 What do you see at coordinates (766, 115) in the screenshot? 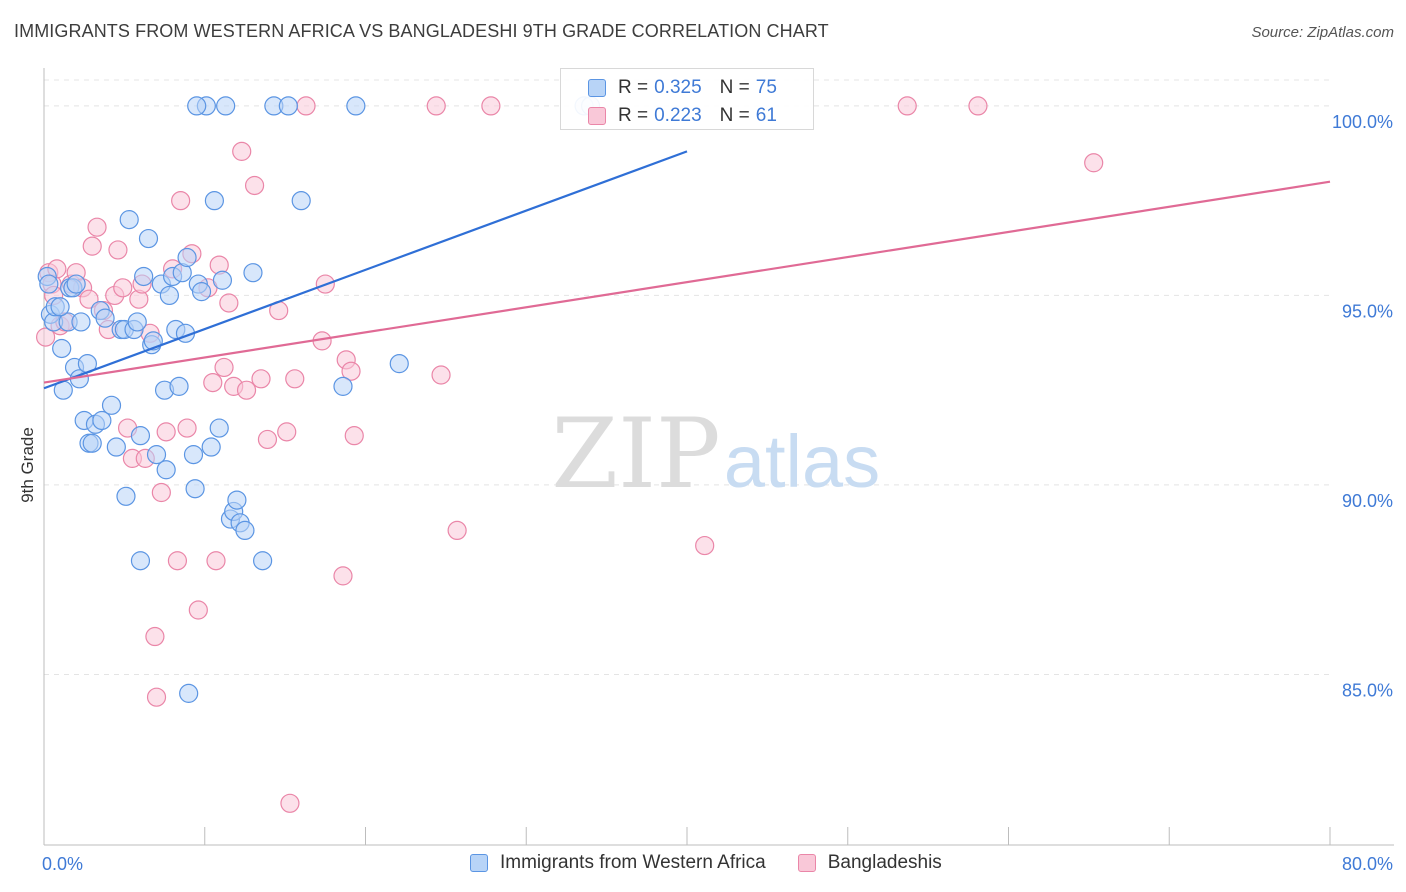
I see `n-value: 61` at bounding box center [766, 115].